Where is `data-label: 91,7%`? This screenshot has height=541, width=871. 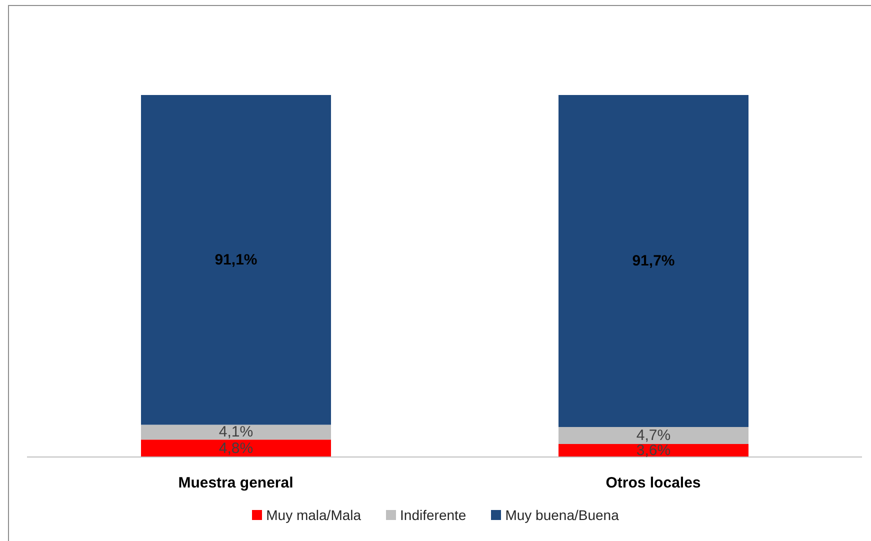
data-label: 91,7% is located at coordinates (653, 261).